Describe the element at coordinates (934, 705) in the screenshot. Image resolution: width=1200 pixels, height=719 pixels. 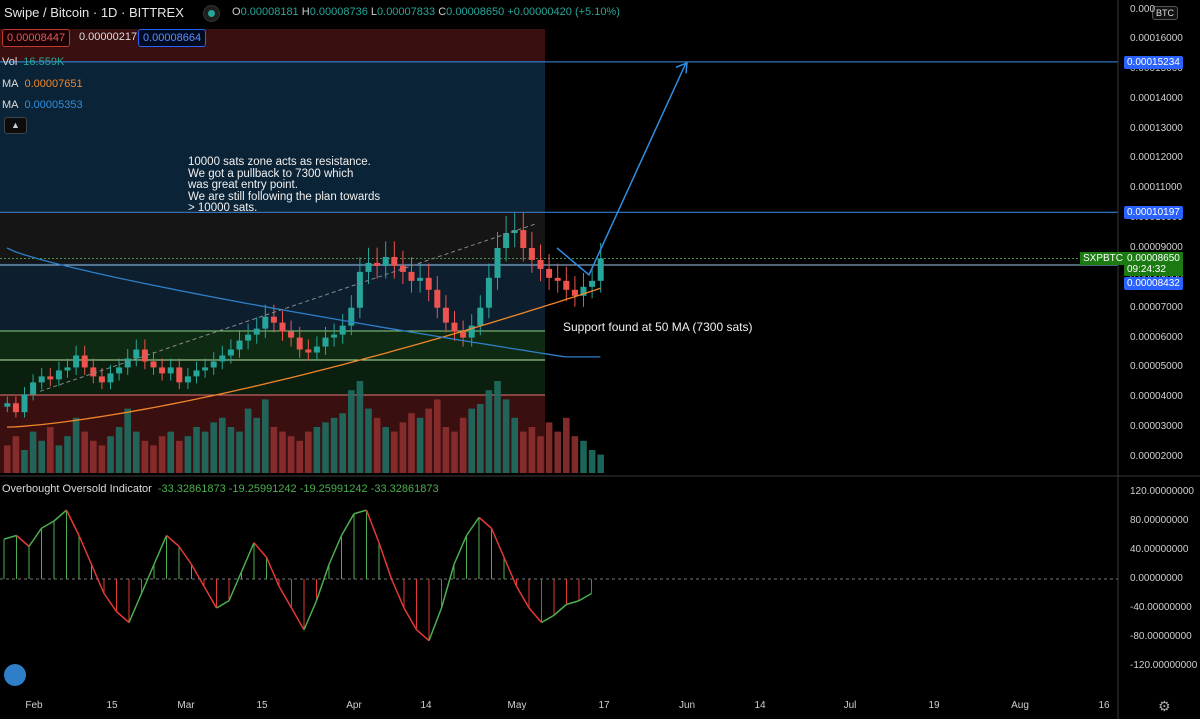
I see `time-tick-label: 19` at that location.